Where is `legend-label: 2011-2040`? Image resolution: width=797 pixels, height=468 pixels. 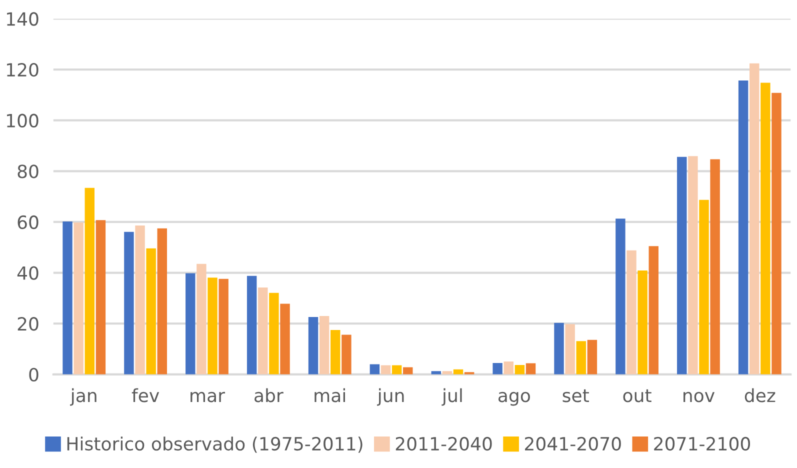
legend-label: 2011-2040 is located at coordinates (444, 443).